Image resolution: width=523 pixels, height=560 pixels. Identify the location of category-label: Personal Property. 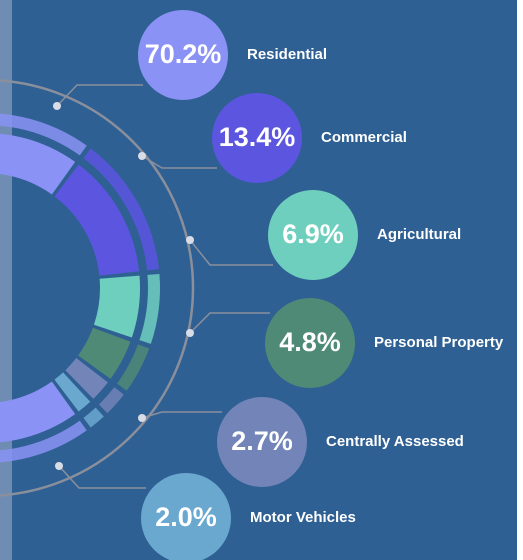
(439, 342).